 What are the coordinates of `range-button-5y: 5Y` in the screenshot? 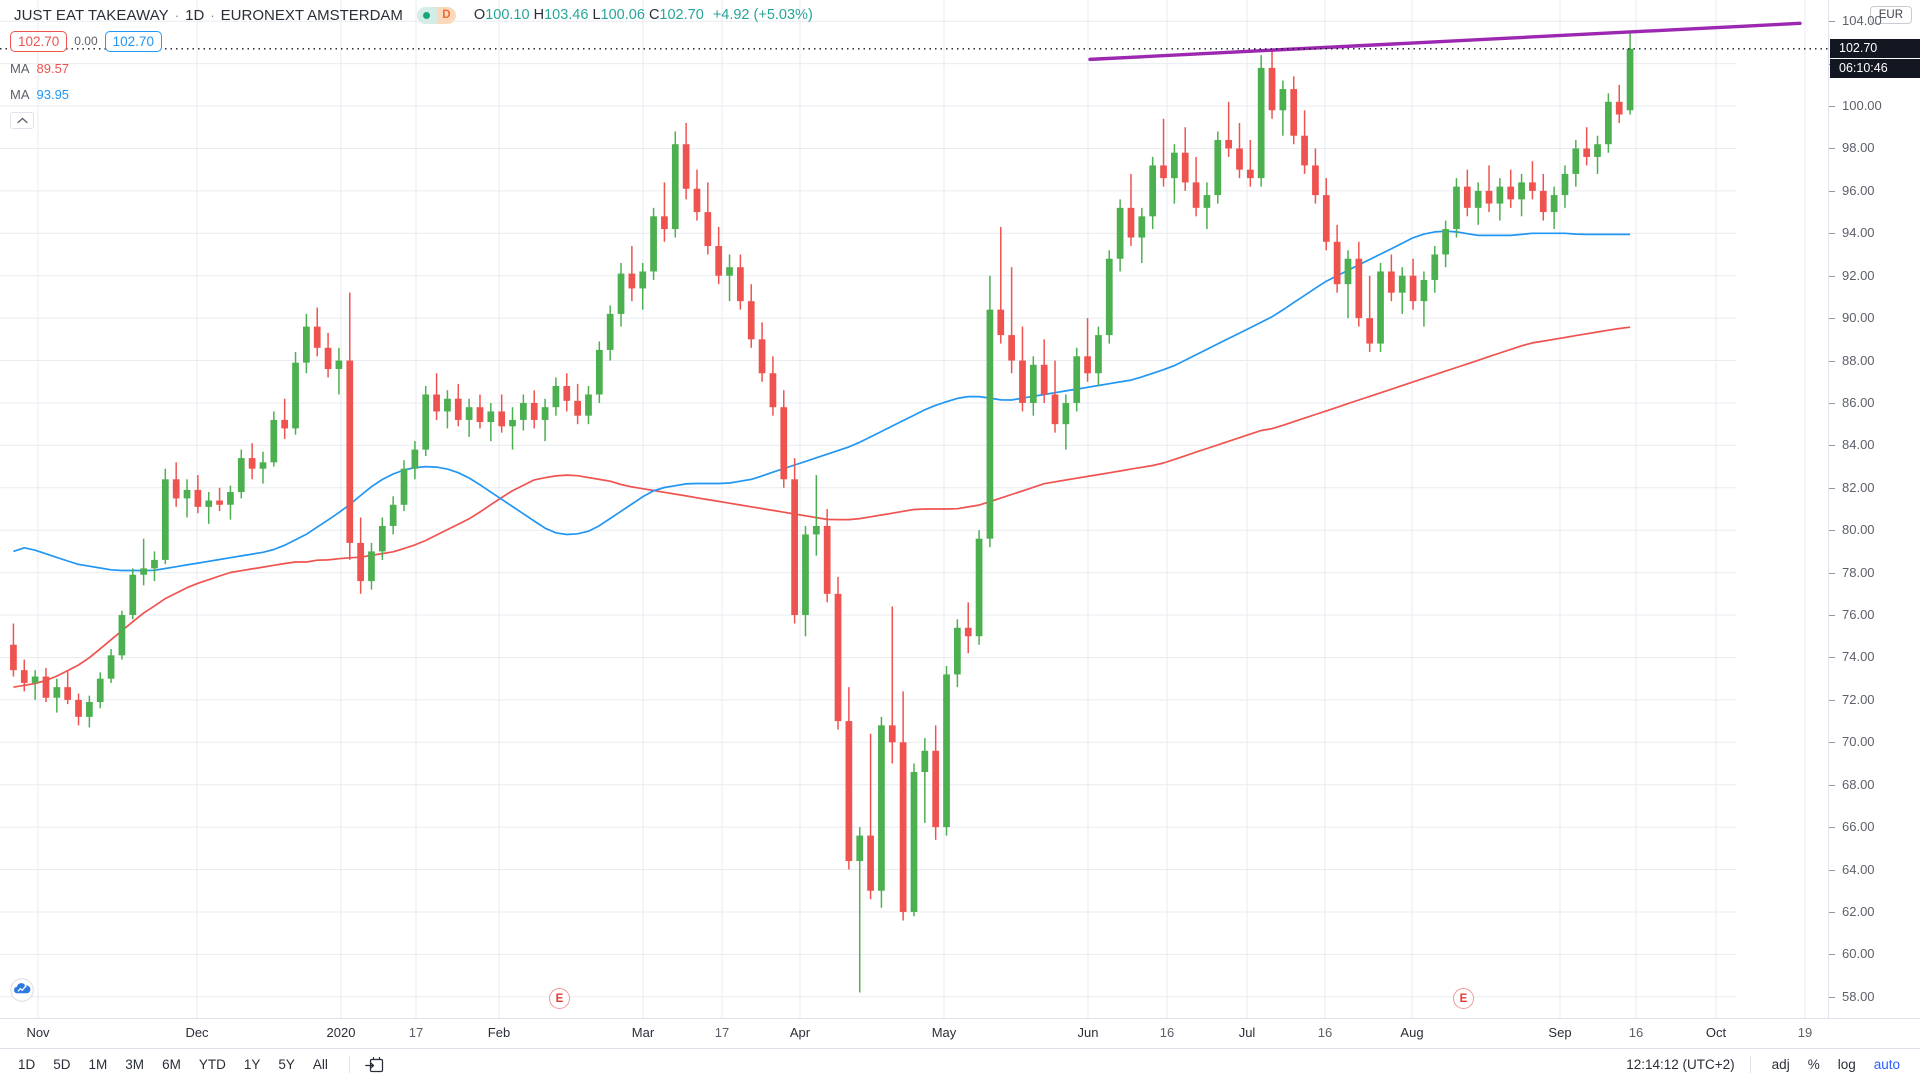 It's located at (286, 1064).